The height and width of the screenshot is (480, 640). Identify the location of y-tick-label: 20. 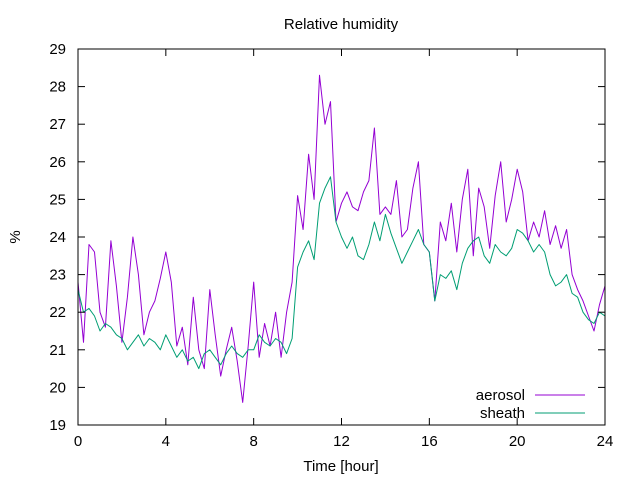
(57, 387).